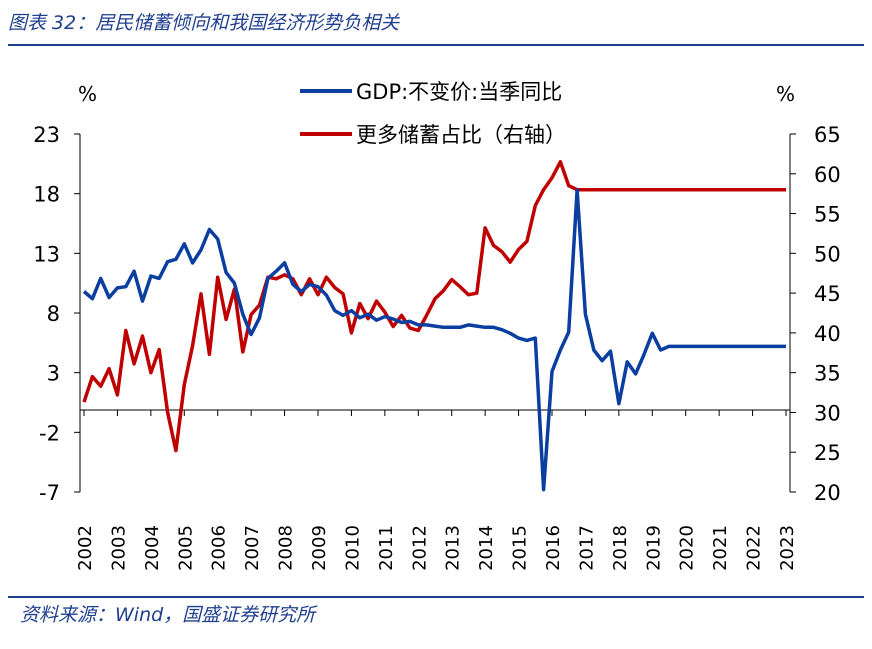 The height and width of the screenshot is (649, 872). I want to click on x-tick-label: 2004, so click(152, 548).